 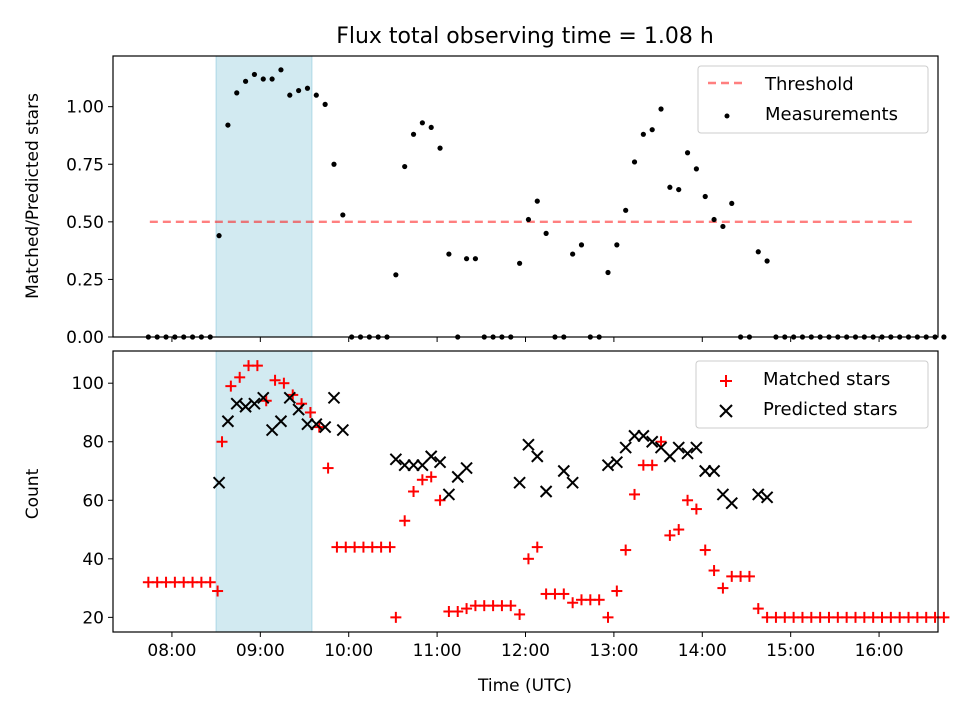 I want to click on bottom-y-axis-label: Count, so click(x=33, y=493).